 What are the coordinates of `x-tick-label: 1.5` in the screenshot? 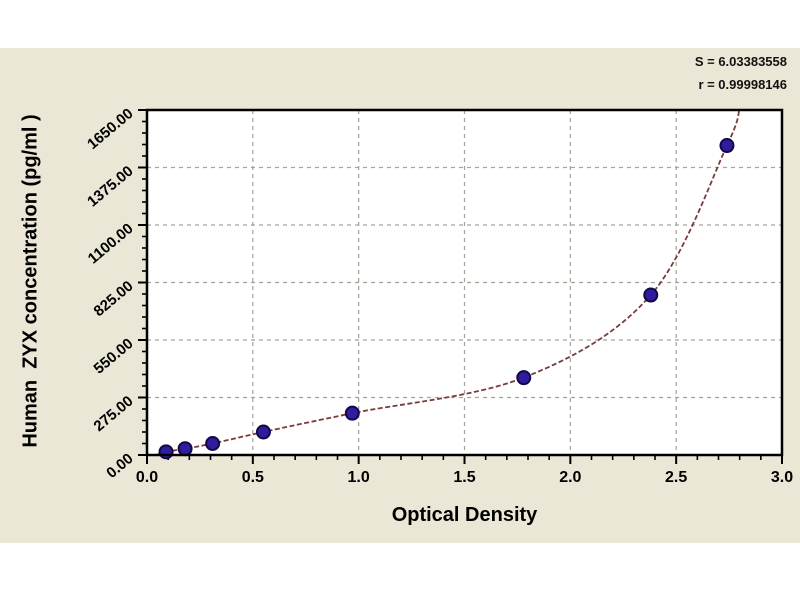 It's located at (464, 477).